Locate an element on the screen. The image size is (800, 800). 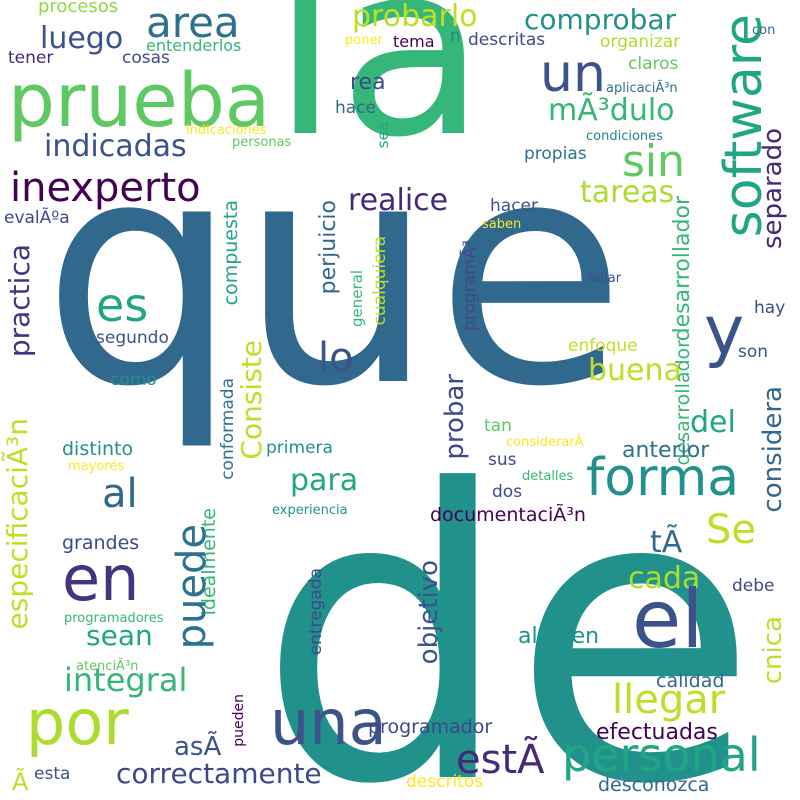
word-entenderlos: entenderlos is located at coordinates (194, 45).